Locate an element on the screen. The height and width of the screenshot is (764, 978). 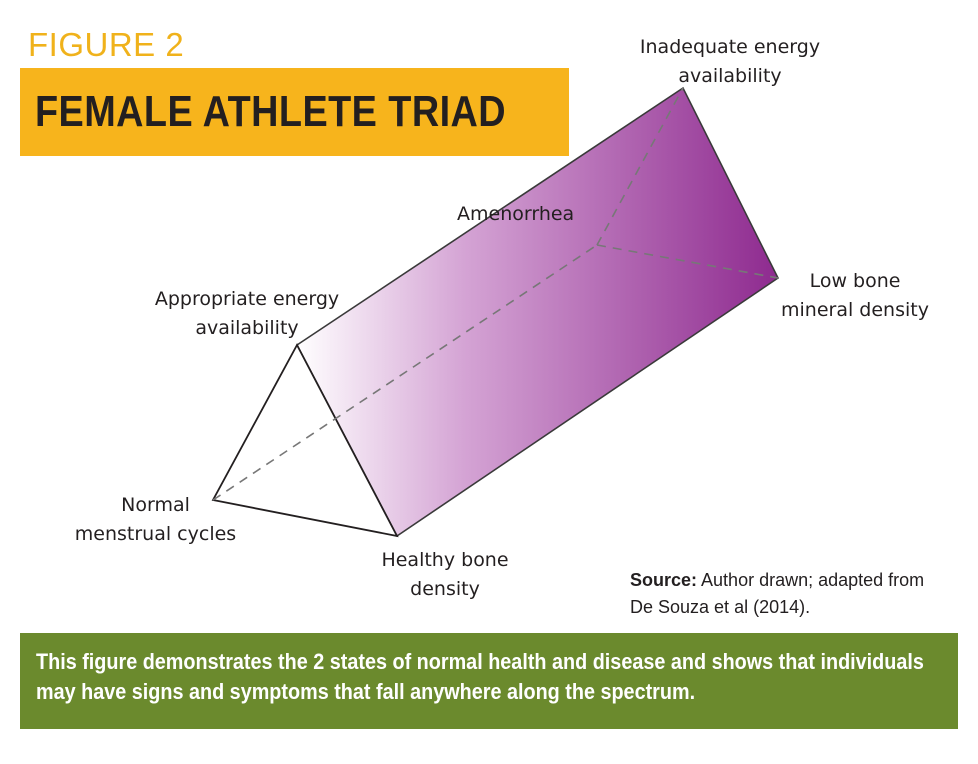
healthy-end-triangle is located at coordinates (305, 440).